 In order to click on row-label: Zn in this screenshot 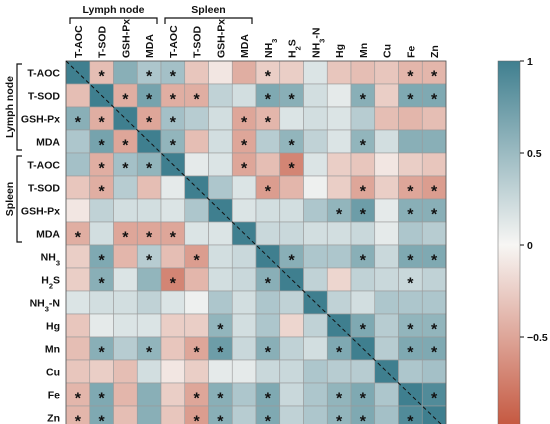, I will do `click(53, 418)`.